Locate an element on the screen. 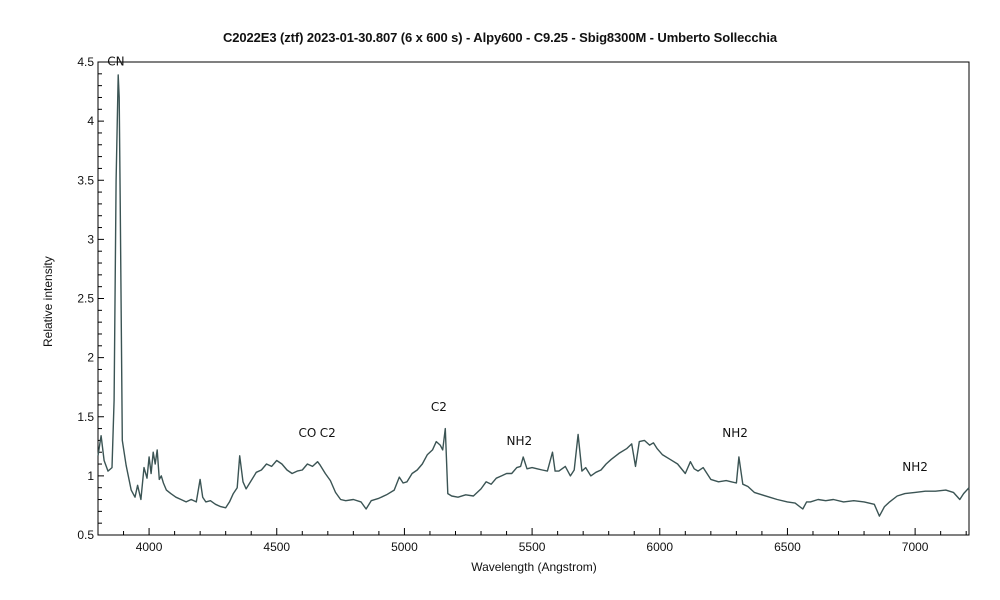  x-tick-label: 6000 is located at coordinates (659, 547).